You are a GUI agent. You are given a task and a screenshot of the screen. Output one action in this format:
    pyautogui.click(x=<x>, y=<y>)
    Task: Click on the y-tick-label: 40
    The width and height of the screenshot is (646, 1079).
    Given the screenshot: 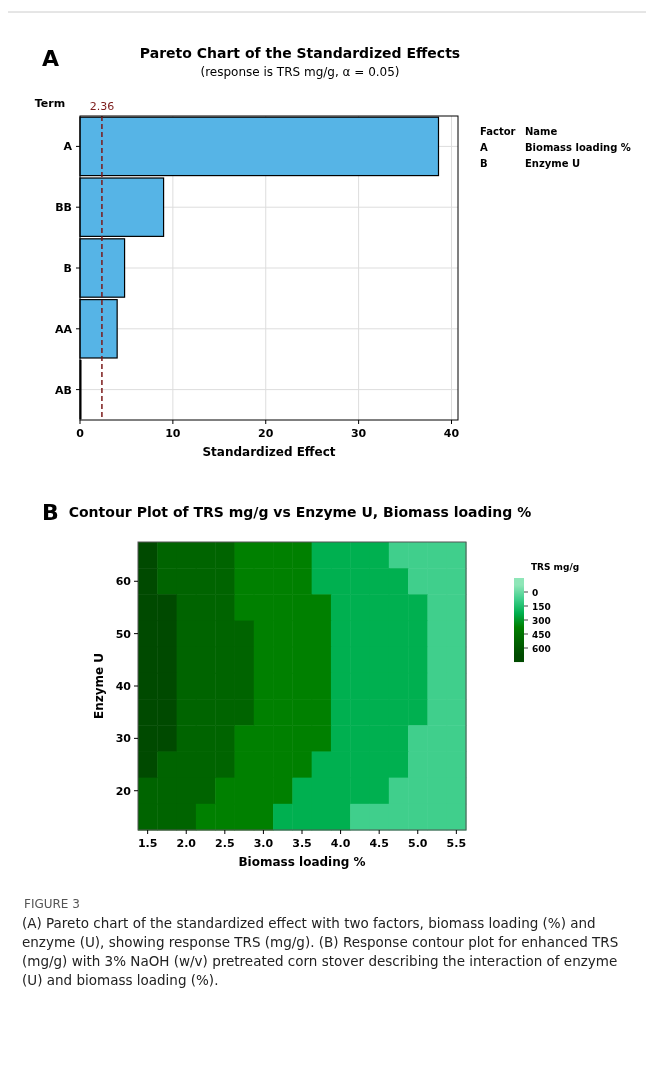 What is the action you would take?
    pyautogui.click(x=123, y=686)
    